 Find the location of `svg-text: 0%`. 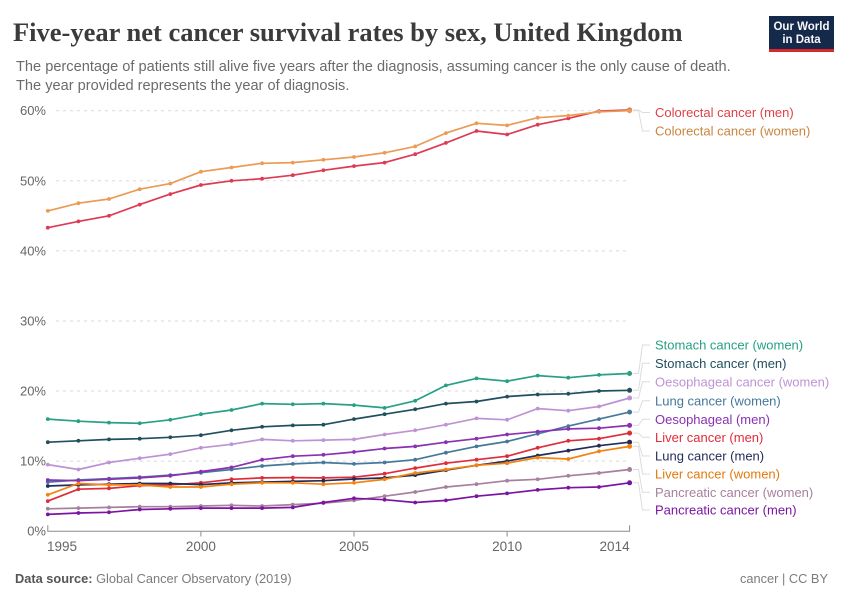

svg-text: 0% is located at coordinates (36, 531).